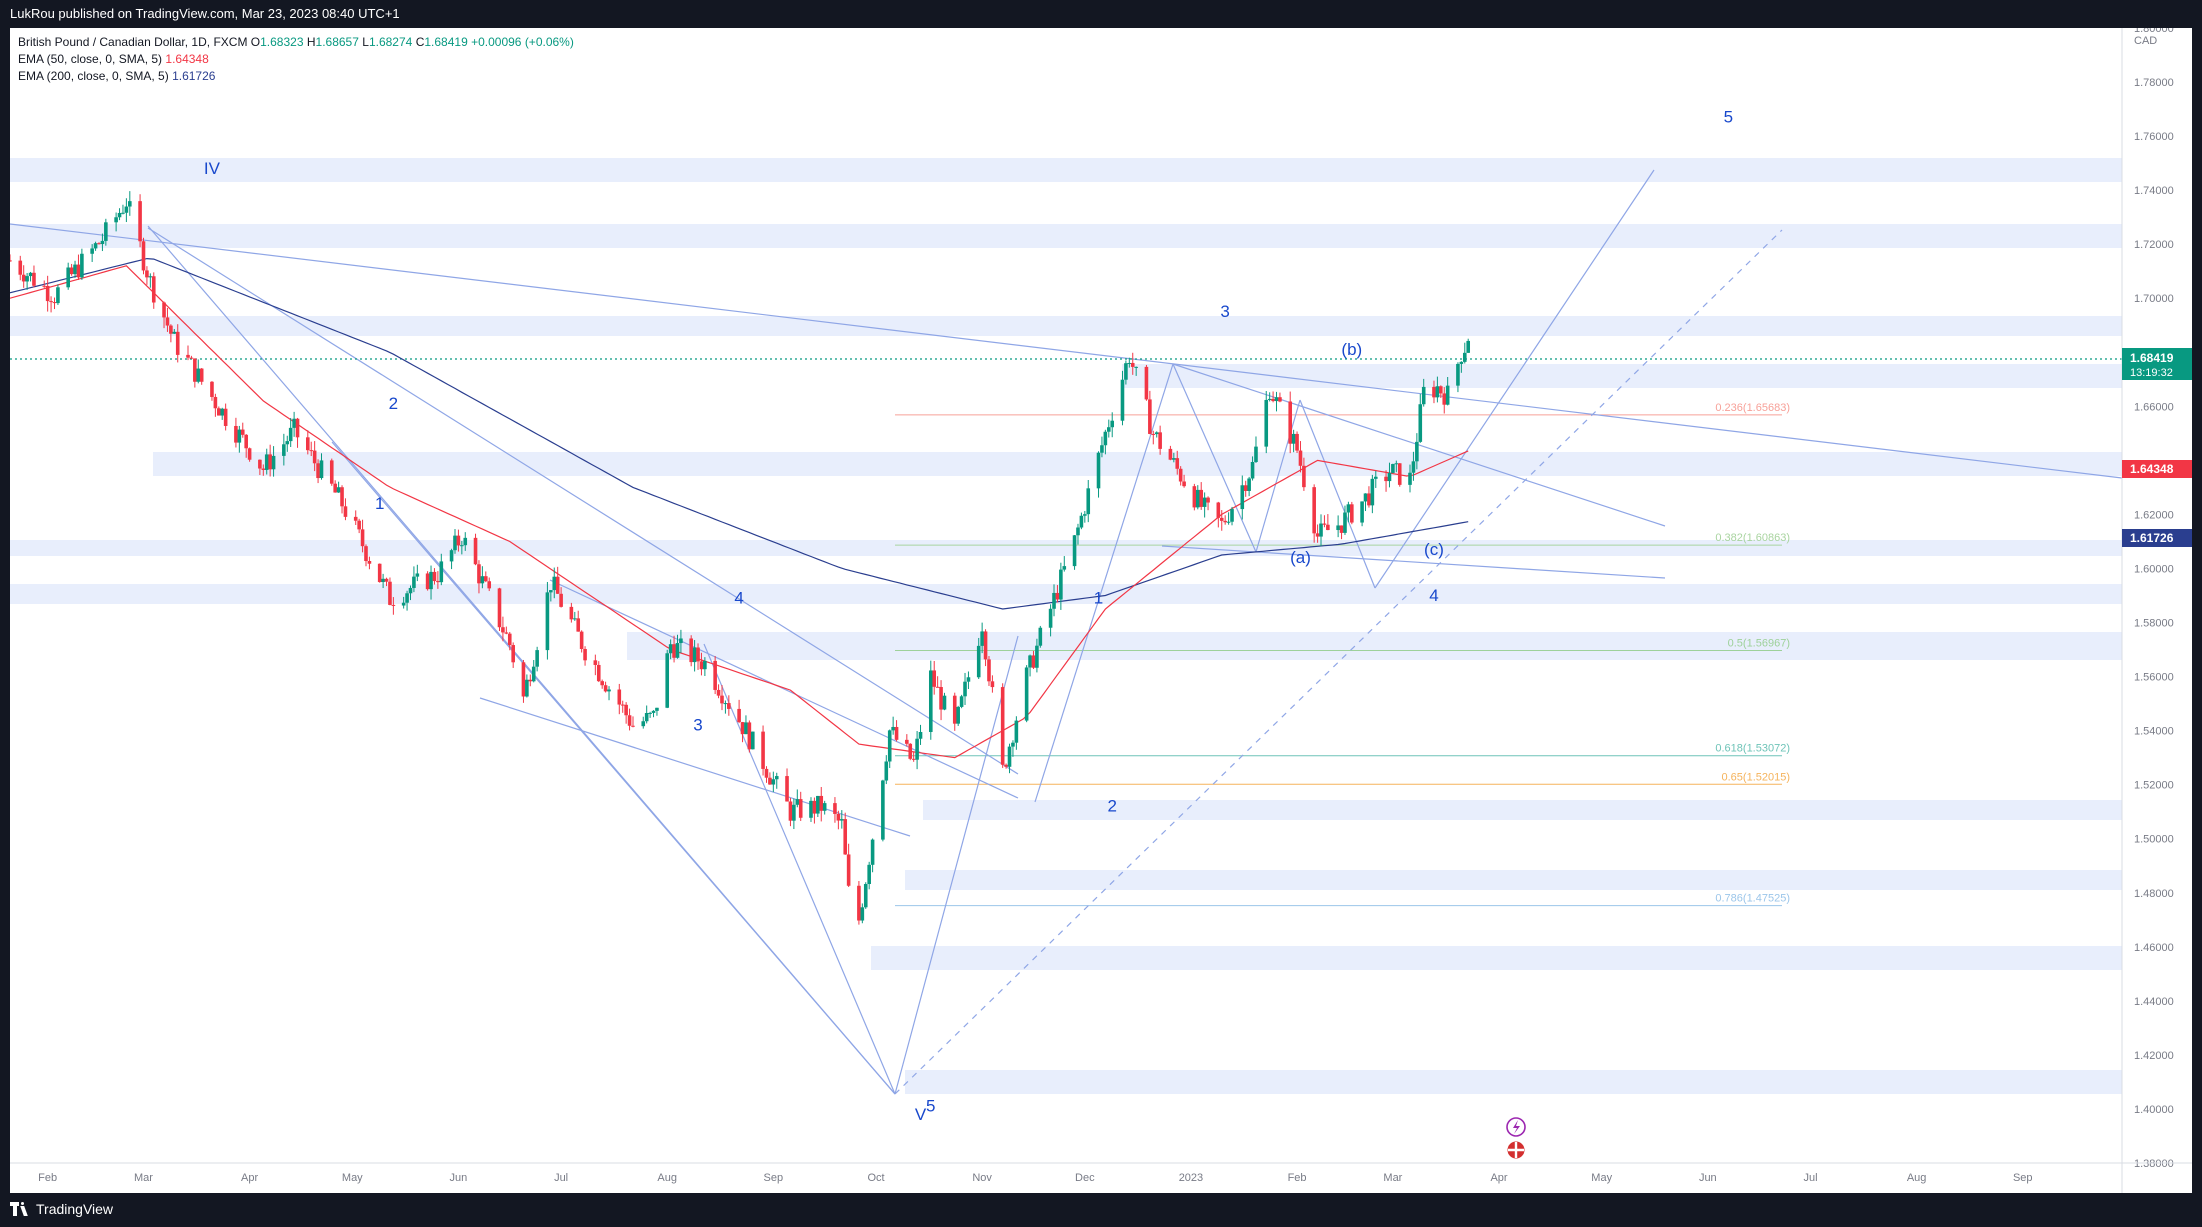  What do you see at coordinates (799, 869) in the screenshot?
I see `trendline-4-to-v` at bounding box center [799, 869].